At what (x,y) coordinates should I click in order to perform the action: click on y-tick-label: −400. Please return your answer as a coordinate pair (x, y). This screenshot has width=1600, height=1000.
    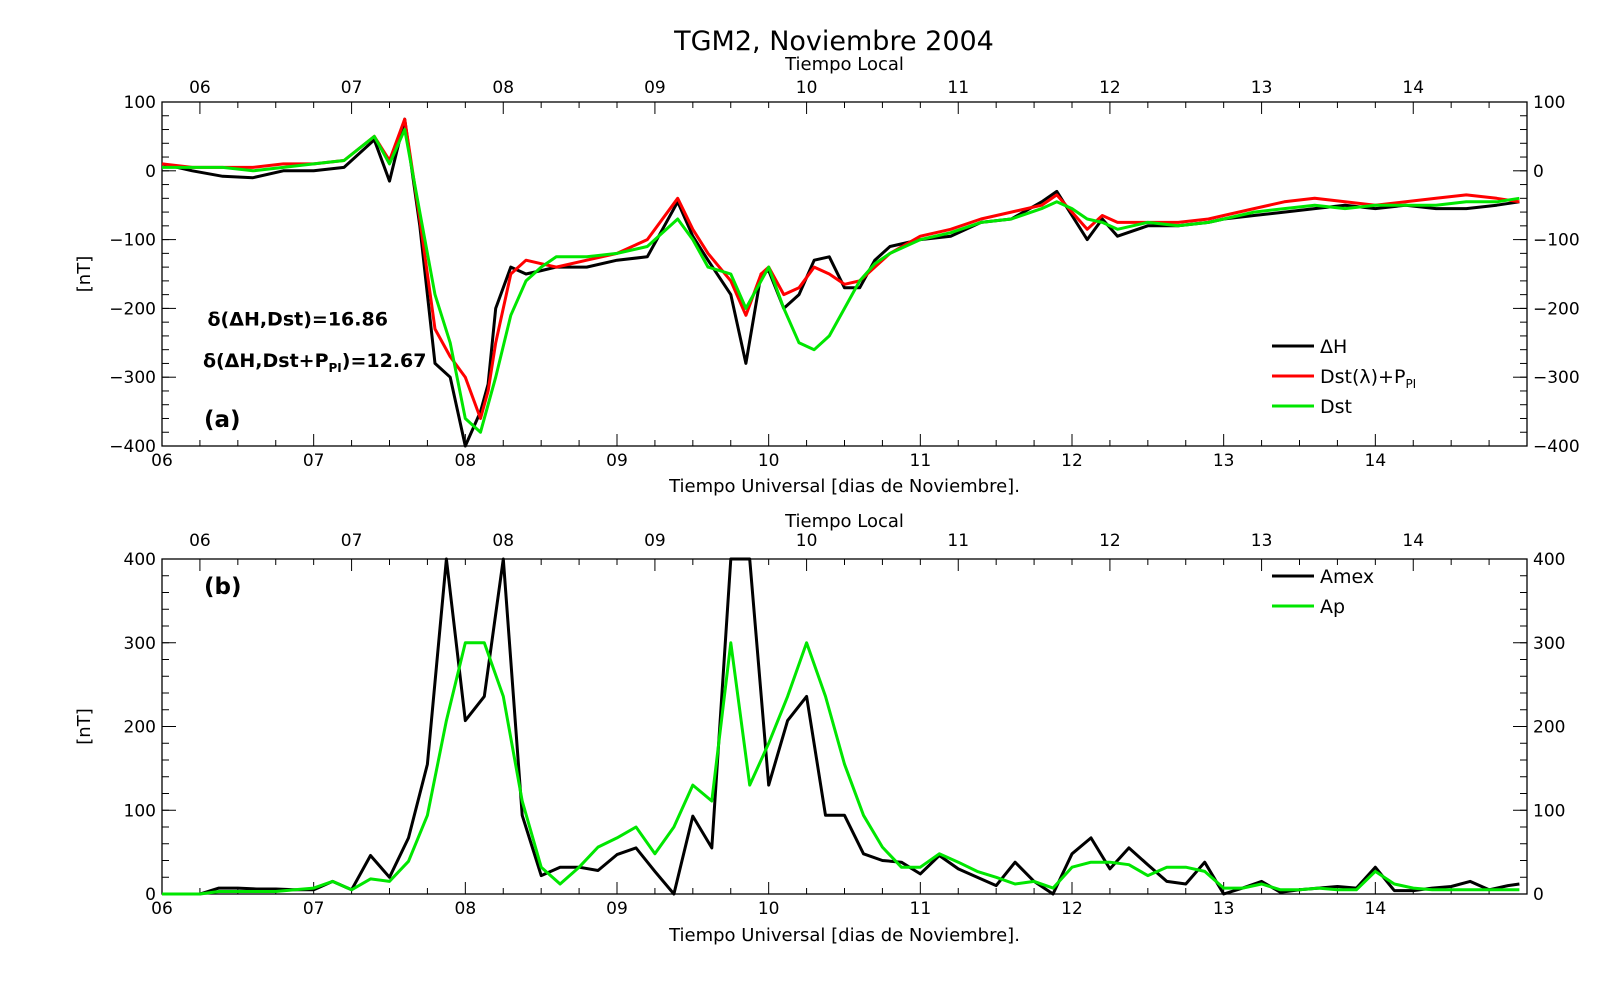
    Looking at the image, I should click on (132, 447).